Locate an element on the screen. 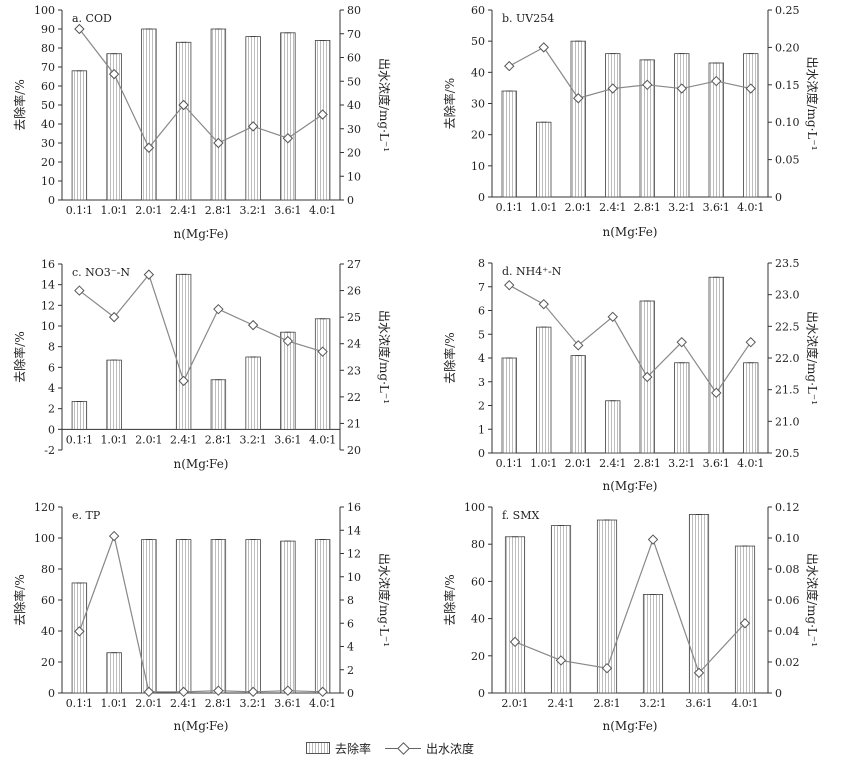 Image resolution: width=864 pixels, height=765 pixels. right-tick-label: 25 is located at coordinates (354, 317).